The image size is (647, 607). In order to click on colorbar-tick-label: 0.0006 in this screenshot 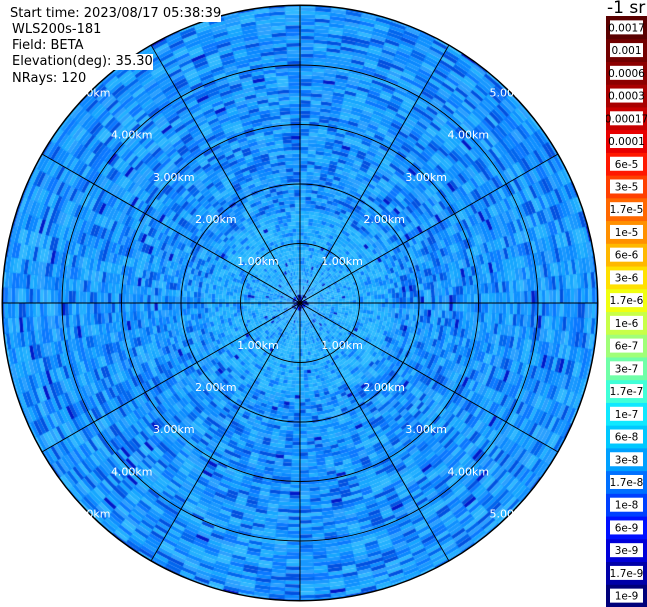, I will do `click(626, 74)`.